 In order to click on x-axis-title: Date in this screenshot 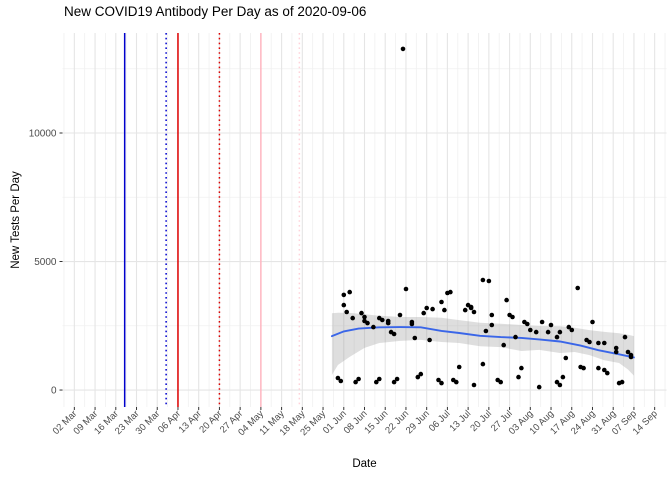, I will do `click(364, 464)`.